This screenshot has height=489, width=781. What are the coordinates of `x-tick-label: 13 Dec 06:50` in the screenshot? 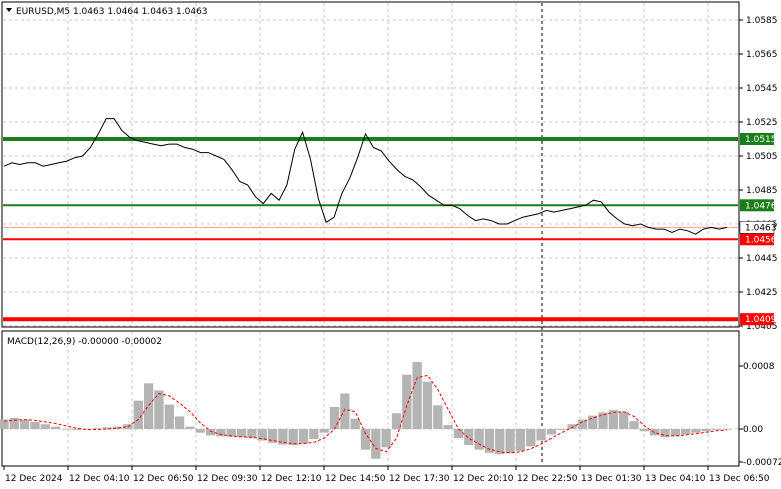 It's located at (739, 479).